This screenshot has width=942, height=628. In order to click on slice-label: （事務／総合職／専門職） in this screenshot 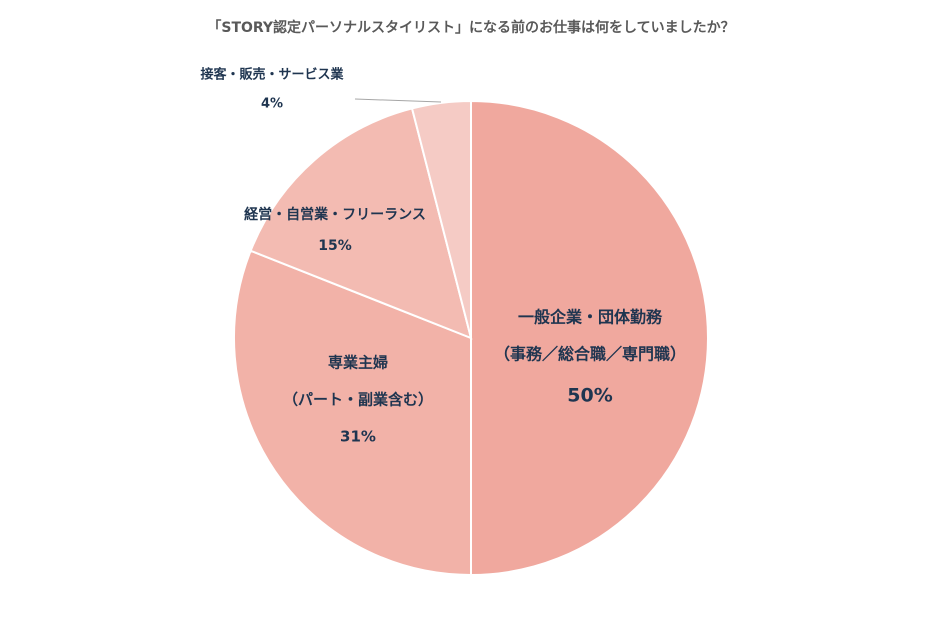, I will do `click(590, 354)`.